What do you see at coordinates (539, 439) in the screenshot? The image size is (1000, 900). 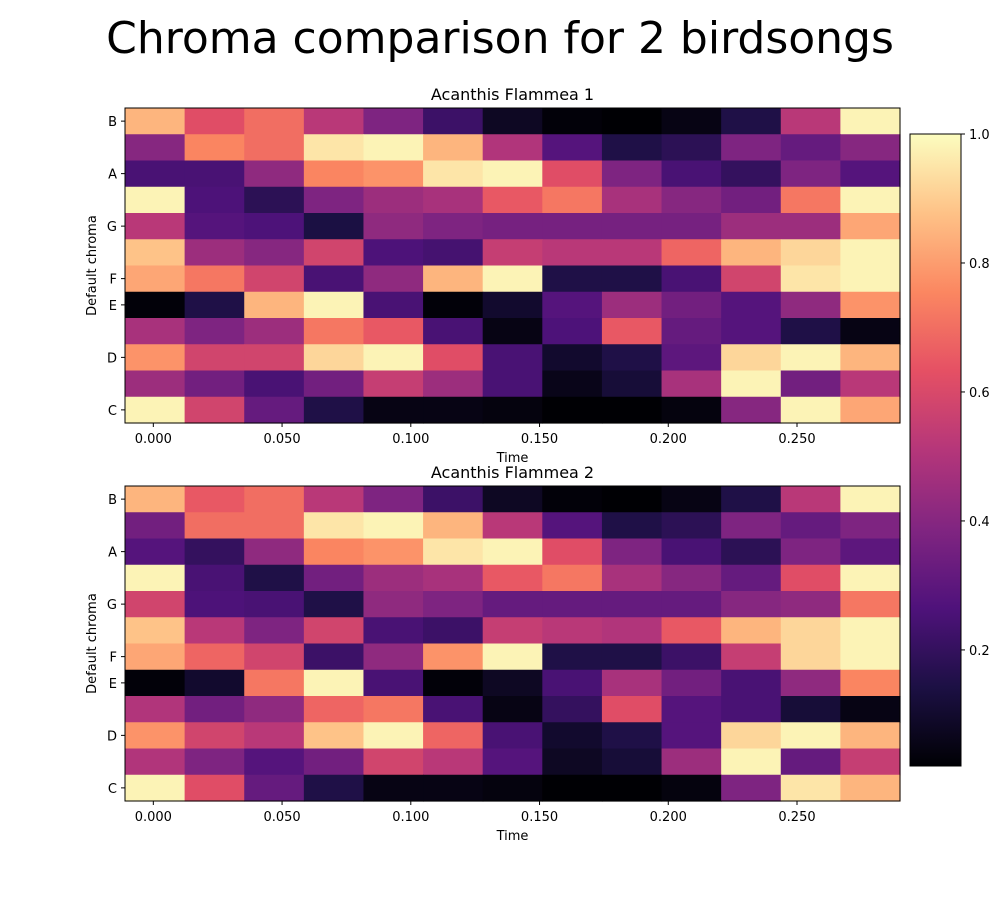 I see `x-tick-label: 0.150` at bounding box center [539, 439].